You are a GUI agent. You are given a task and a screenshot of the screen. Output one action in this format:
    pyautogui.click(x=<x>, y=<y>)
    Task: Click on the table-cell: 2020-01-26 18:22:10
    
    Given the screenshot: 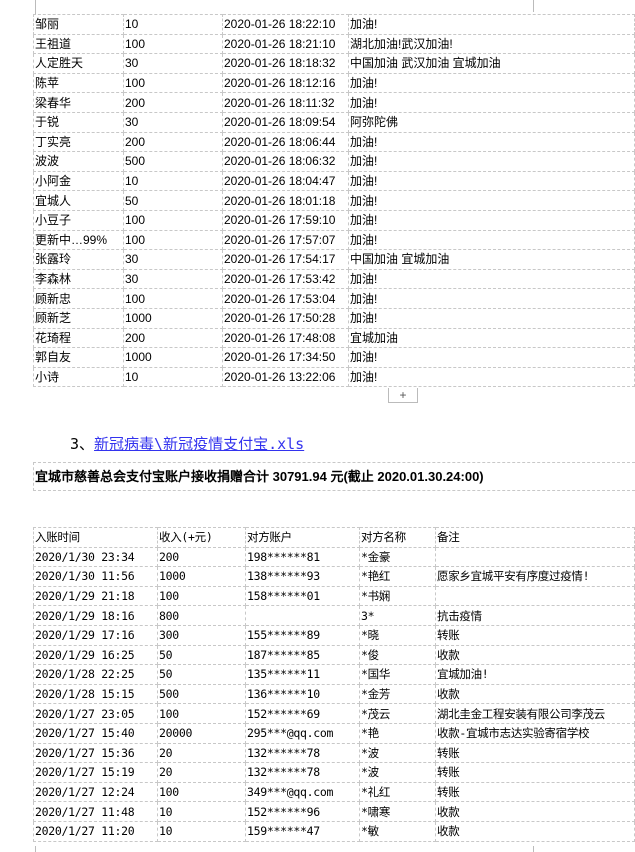 What is the action you would take?
    pyautogui.click(x=285, y=24)
    